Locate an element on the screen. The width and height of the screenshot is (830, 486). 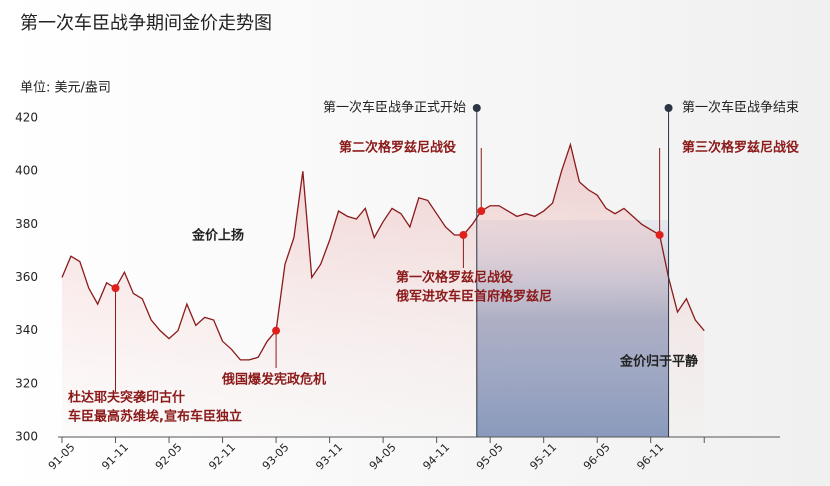
chart-title: 第一次车臣战争期间金价走势图 is located at coordinates (146, 23).